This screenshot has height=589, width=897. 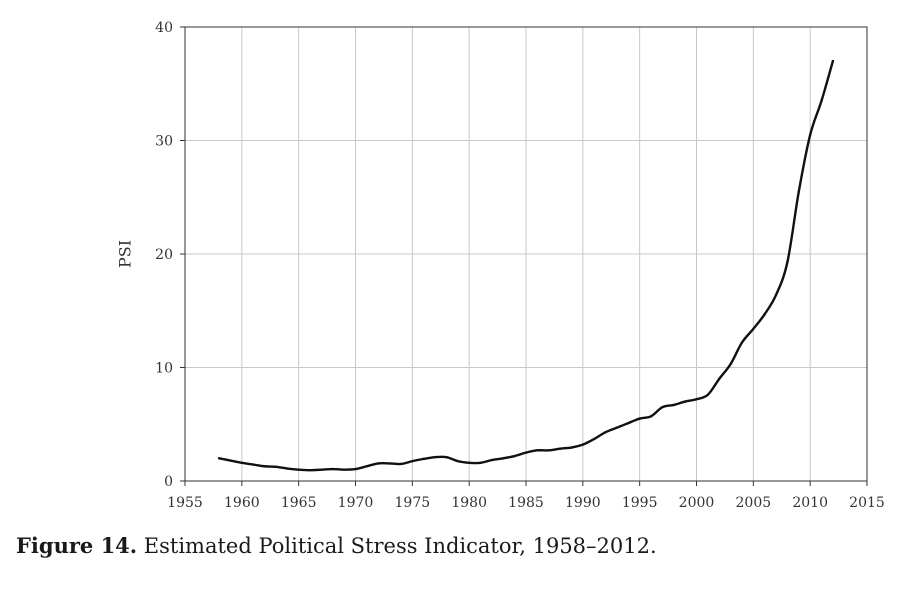 I want to click on y-axis-title: PSI, so click(x=125, y=254).